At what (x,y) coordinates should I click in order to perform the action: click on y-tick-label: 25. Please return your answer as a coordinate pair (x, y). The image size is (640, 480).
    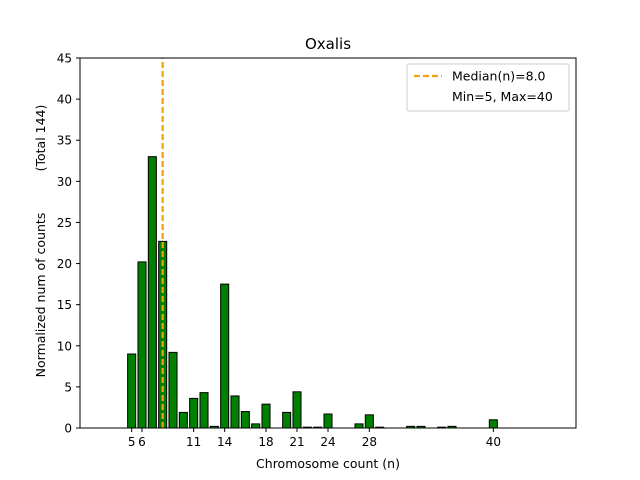
    Looking at the image, I should click on (64, 223).